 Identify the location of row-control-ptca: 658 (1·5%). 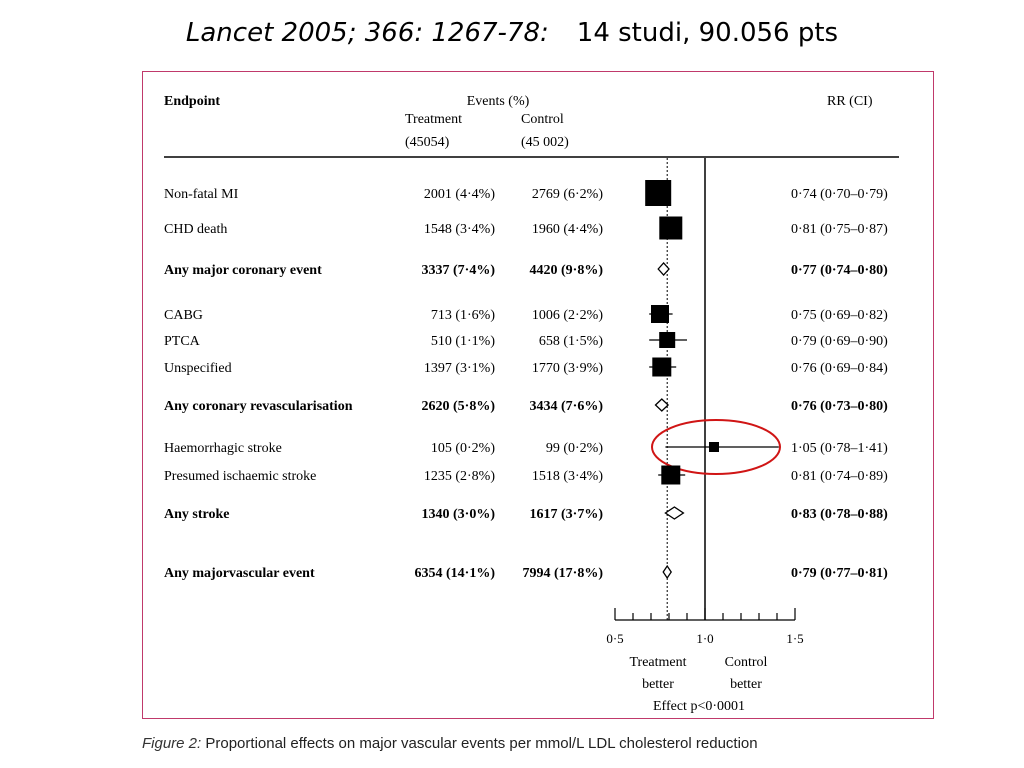
(571, 341).